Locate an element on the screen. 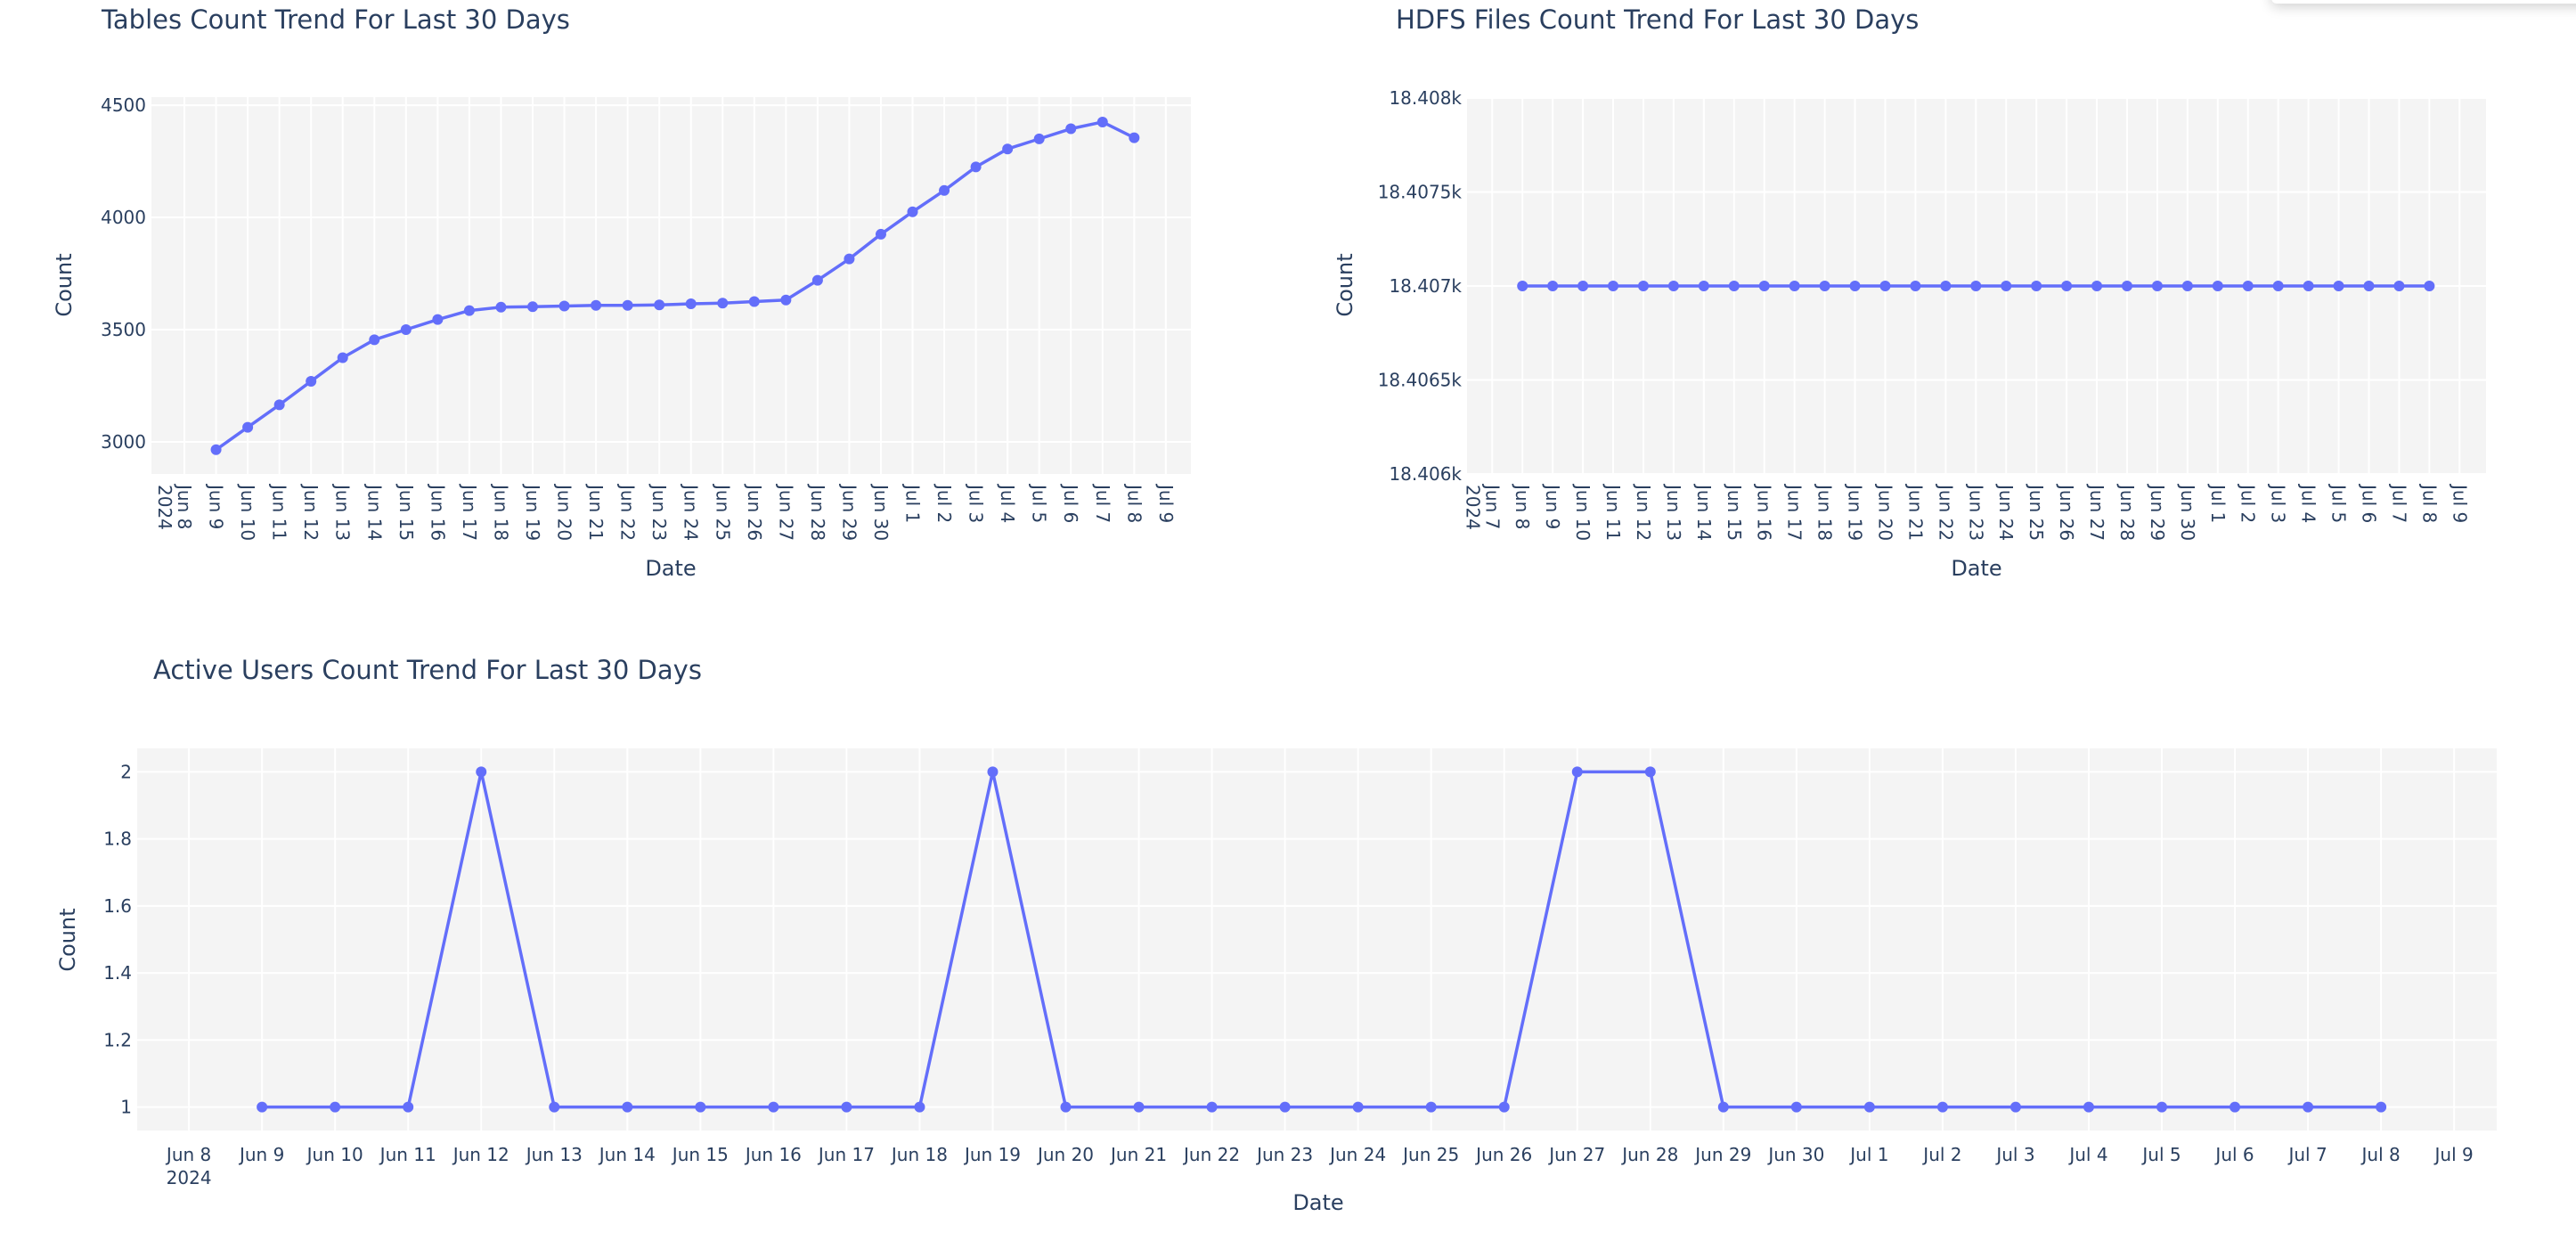  y-tick-label: 18.4075k is located at coordinates (1420, 192).